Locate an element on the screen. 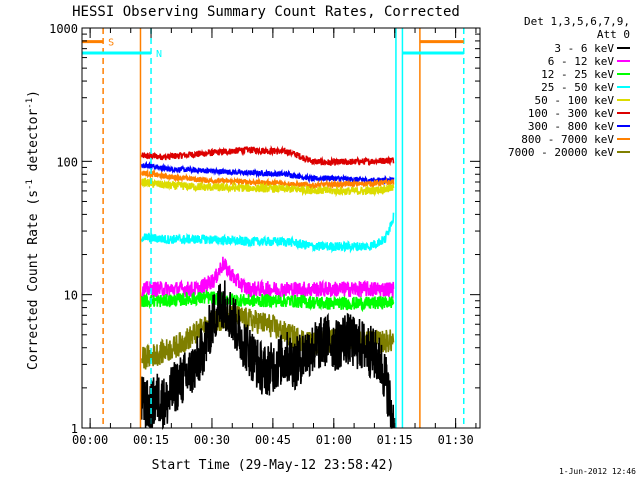 This screenshot has width=640, height=480. legend-header-att: Att 0 is located at coordinates (613, 34).